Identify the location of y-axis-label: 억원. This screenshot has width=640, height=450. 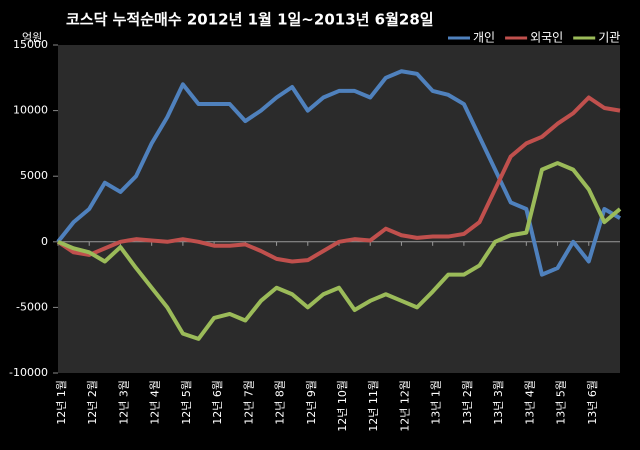
(32, 37).